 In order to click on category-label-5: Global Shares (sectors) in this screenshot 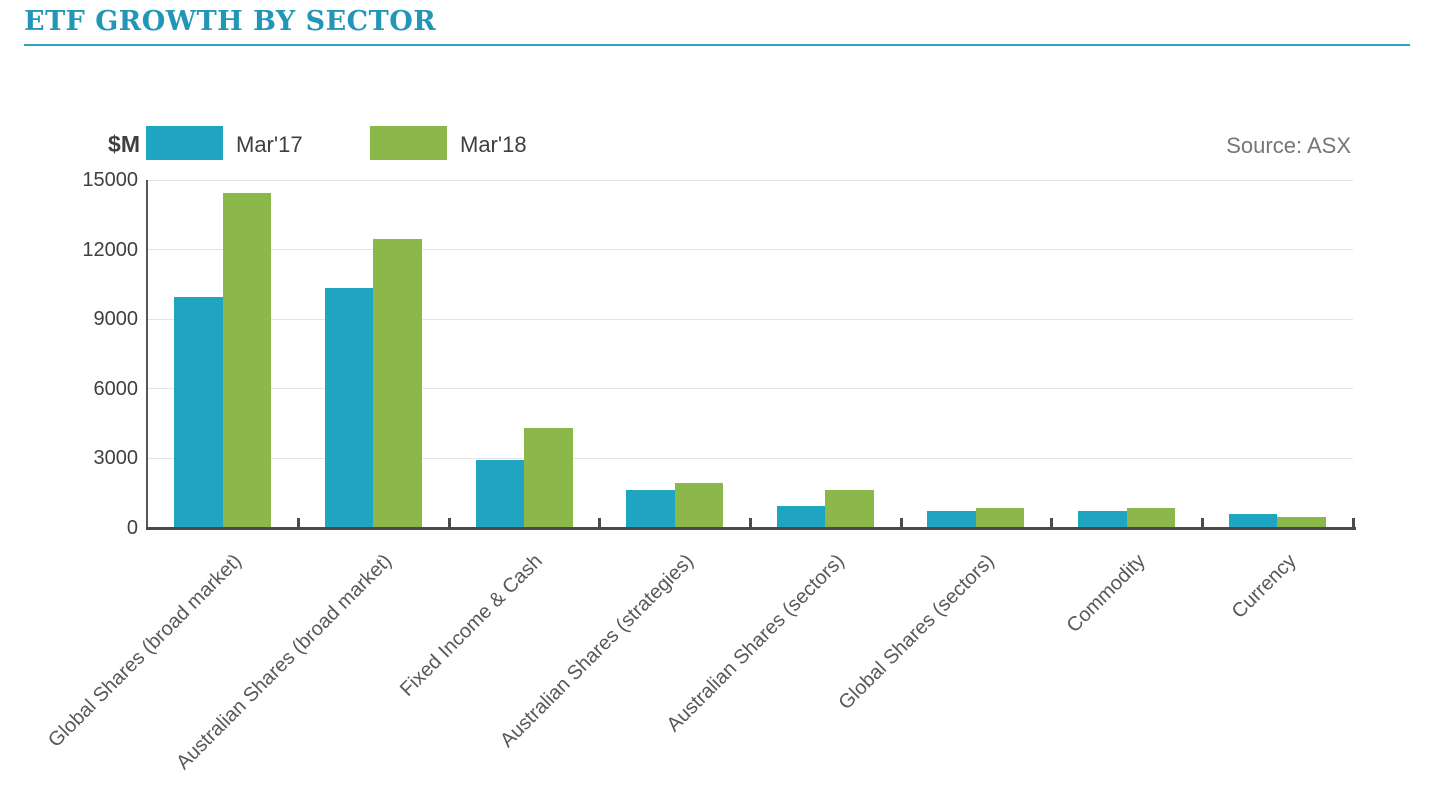, I will do `click(916, 632)`.